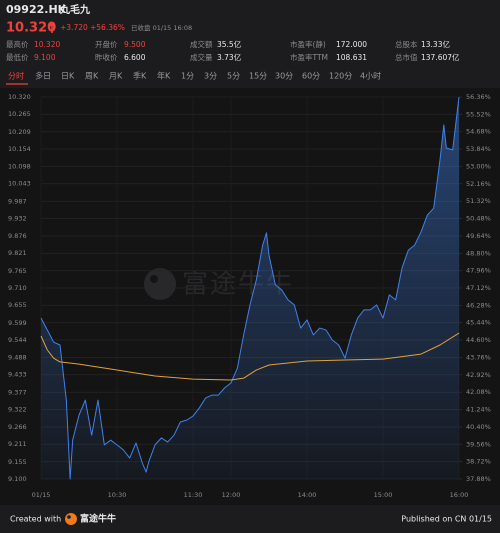 Image resolution: width=500 pixels, height=533 pixels. Describe the element at coordinates (19, 132) in the screenshot. I see `y-tick-label: 10.209` at that location.